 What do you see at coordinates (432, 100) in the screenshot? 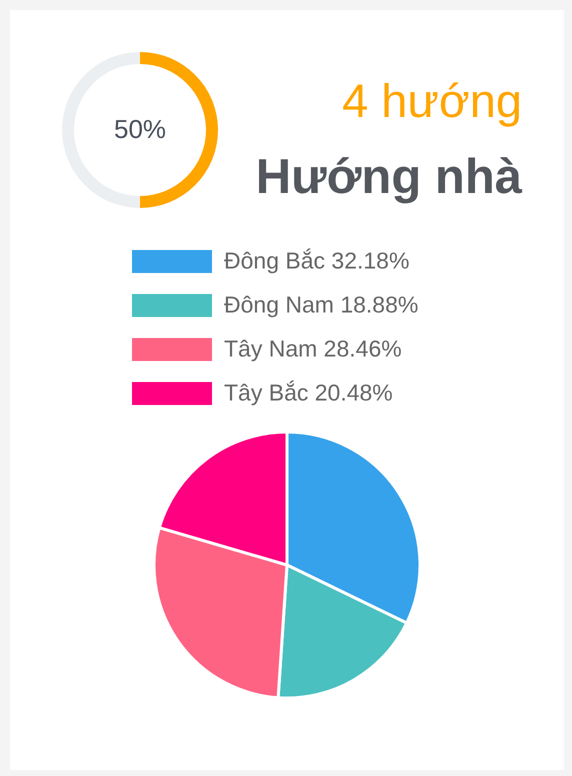
I see `text: 4 hướng` at bounding box center [432, 100].